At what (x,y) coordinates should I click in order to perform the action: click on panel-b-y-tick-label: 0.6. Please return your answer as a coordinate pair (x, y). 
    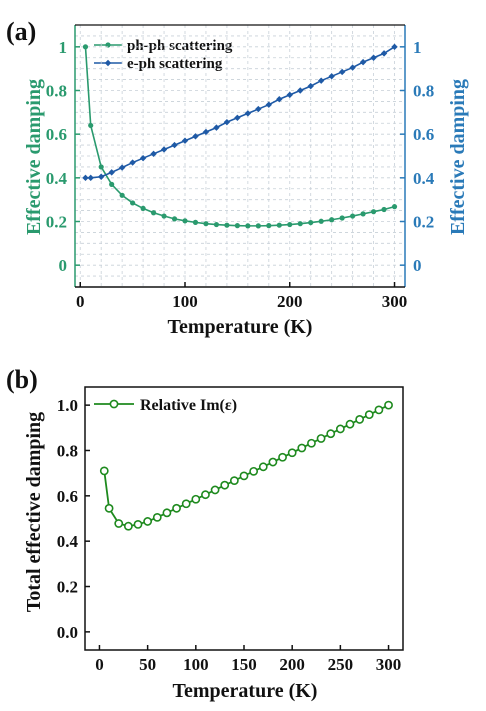
    Looking at the image, I should click on (67, 496).